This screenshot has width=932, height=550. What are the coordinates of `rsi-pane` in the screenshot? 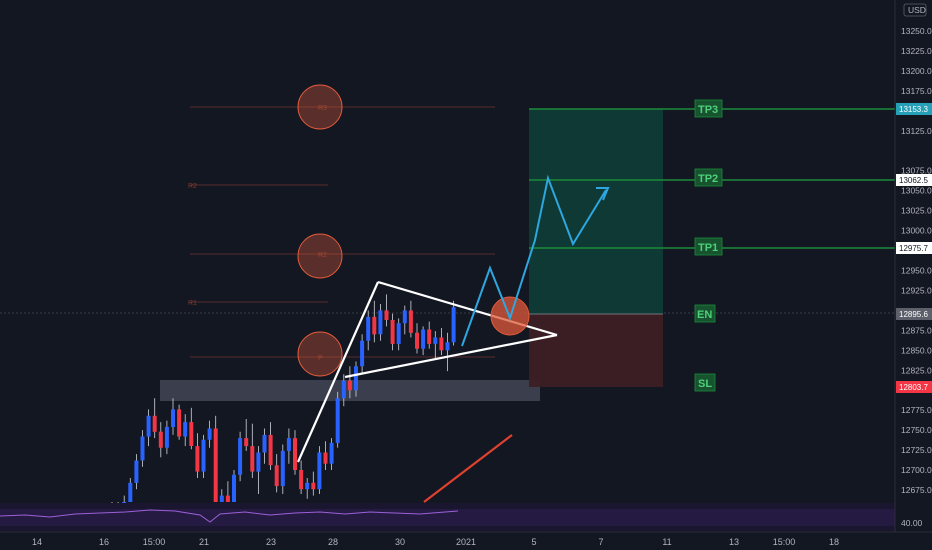 It's located at (447, 518).